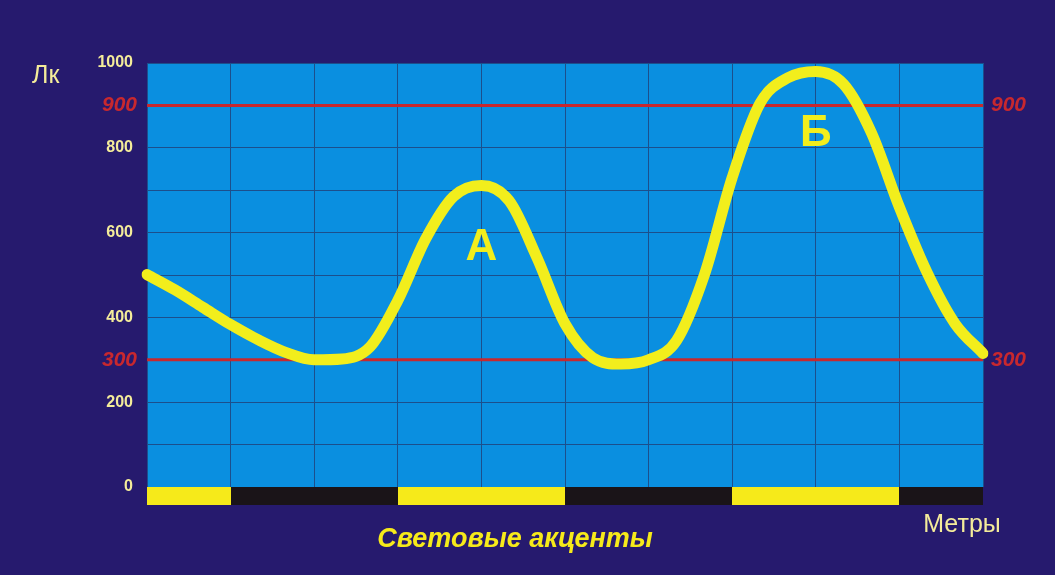 The height and width of the screenshot is (575, 1055). Describe the element at coordinates (481, 244) in the screenshot. I see `annotation: А` at that location.